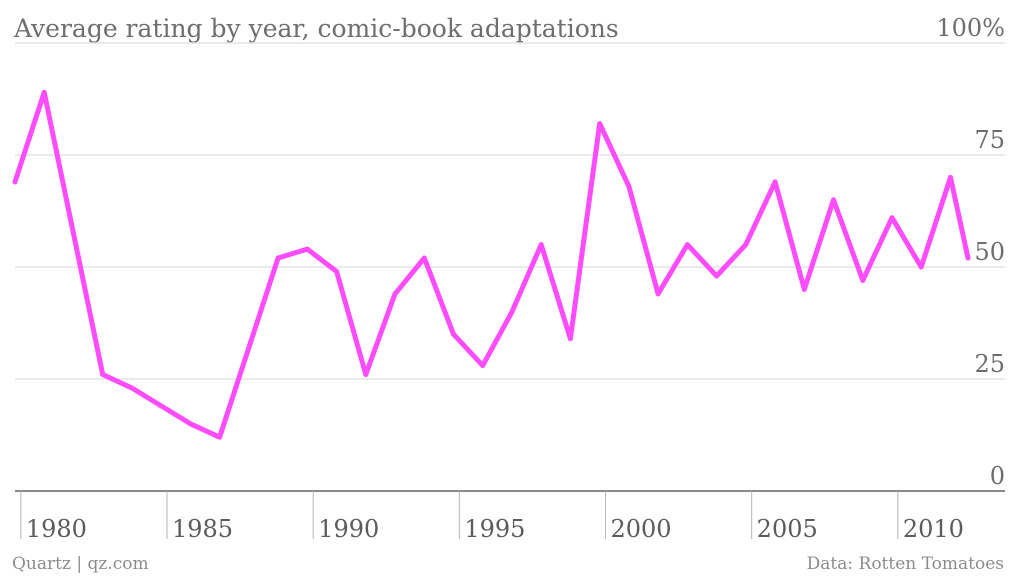 The width and height of the screenshot is (1024, 577). Describe the element at coordinates (56, 529) in the screenshot. I see `x-tick-label: 1980` at that location.